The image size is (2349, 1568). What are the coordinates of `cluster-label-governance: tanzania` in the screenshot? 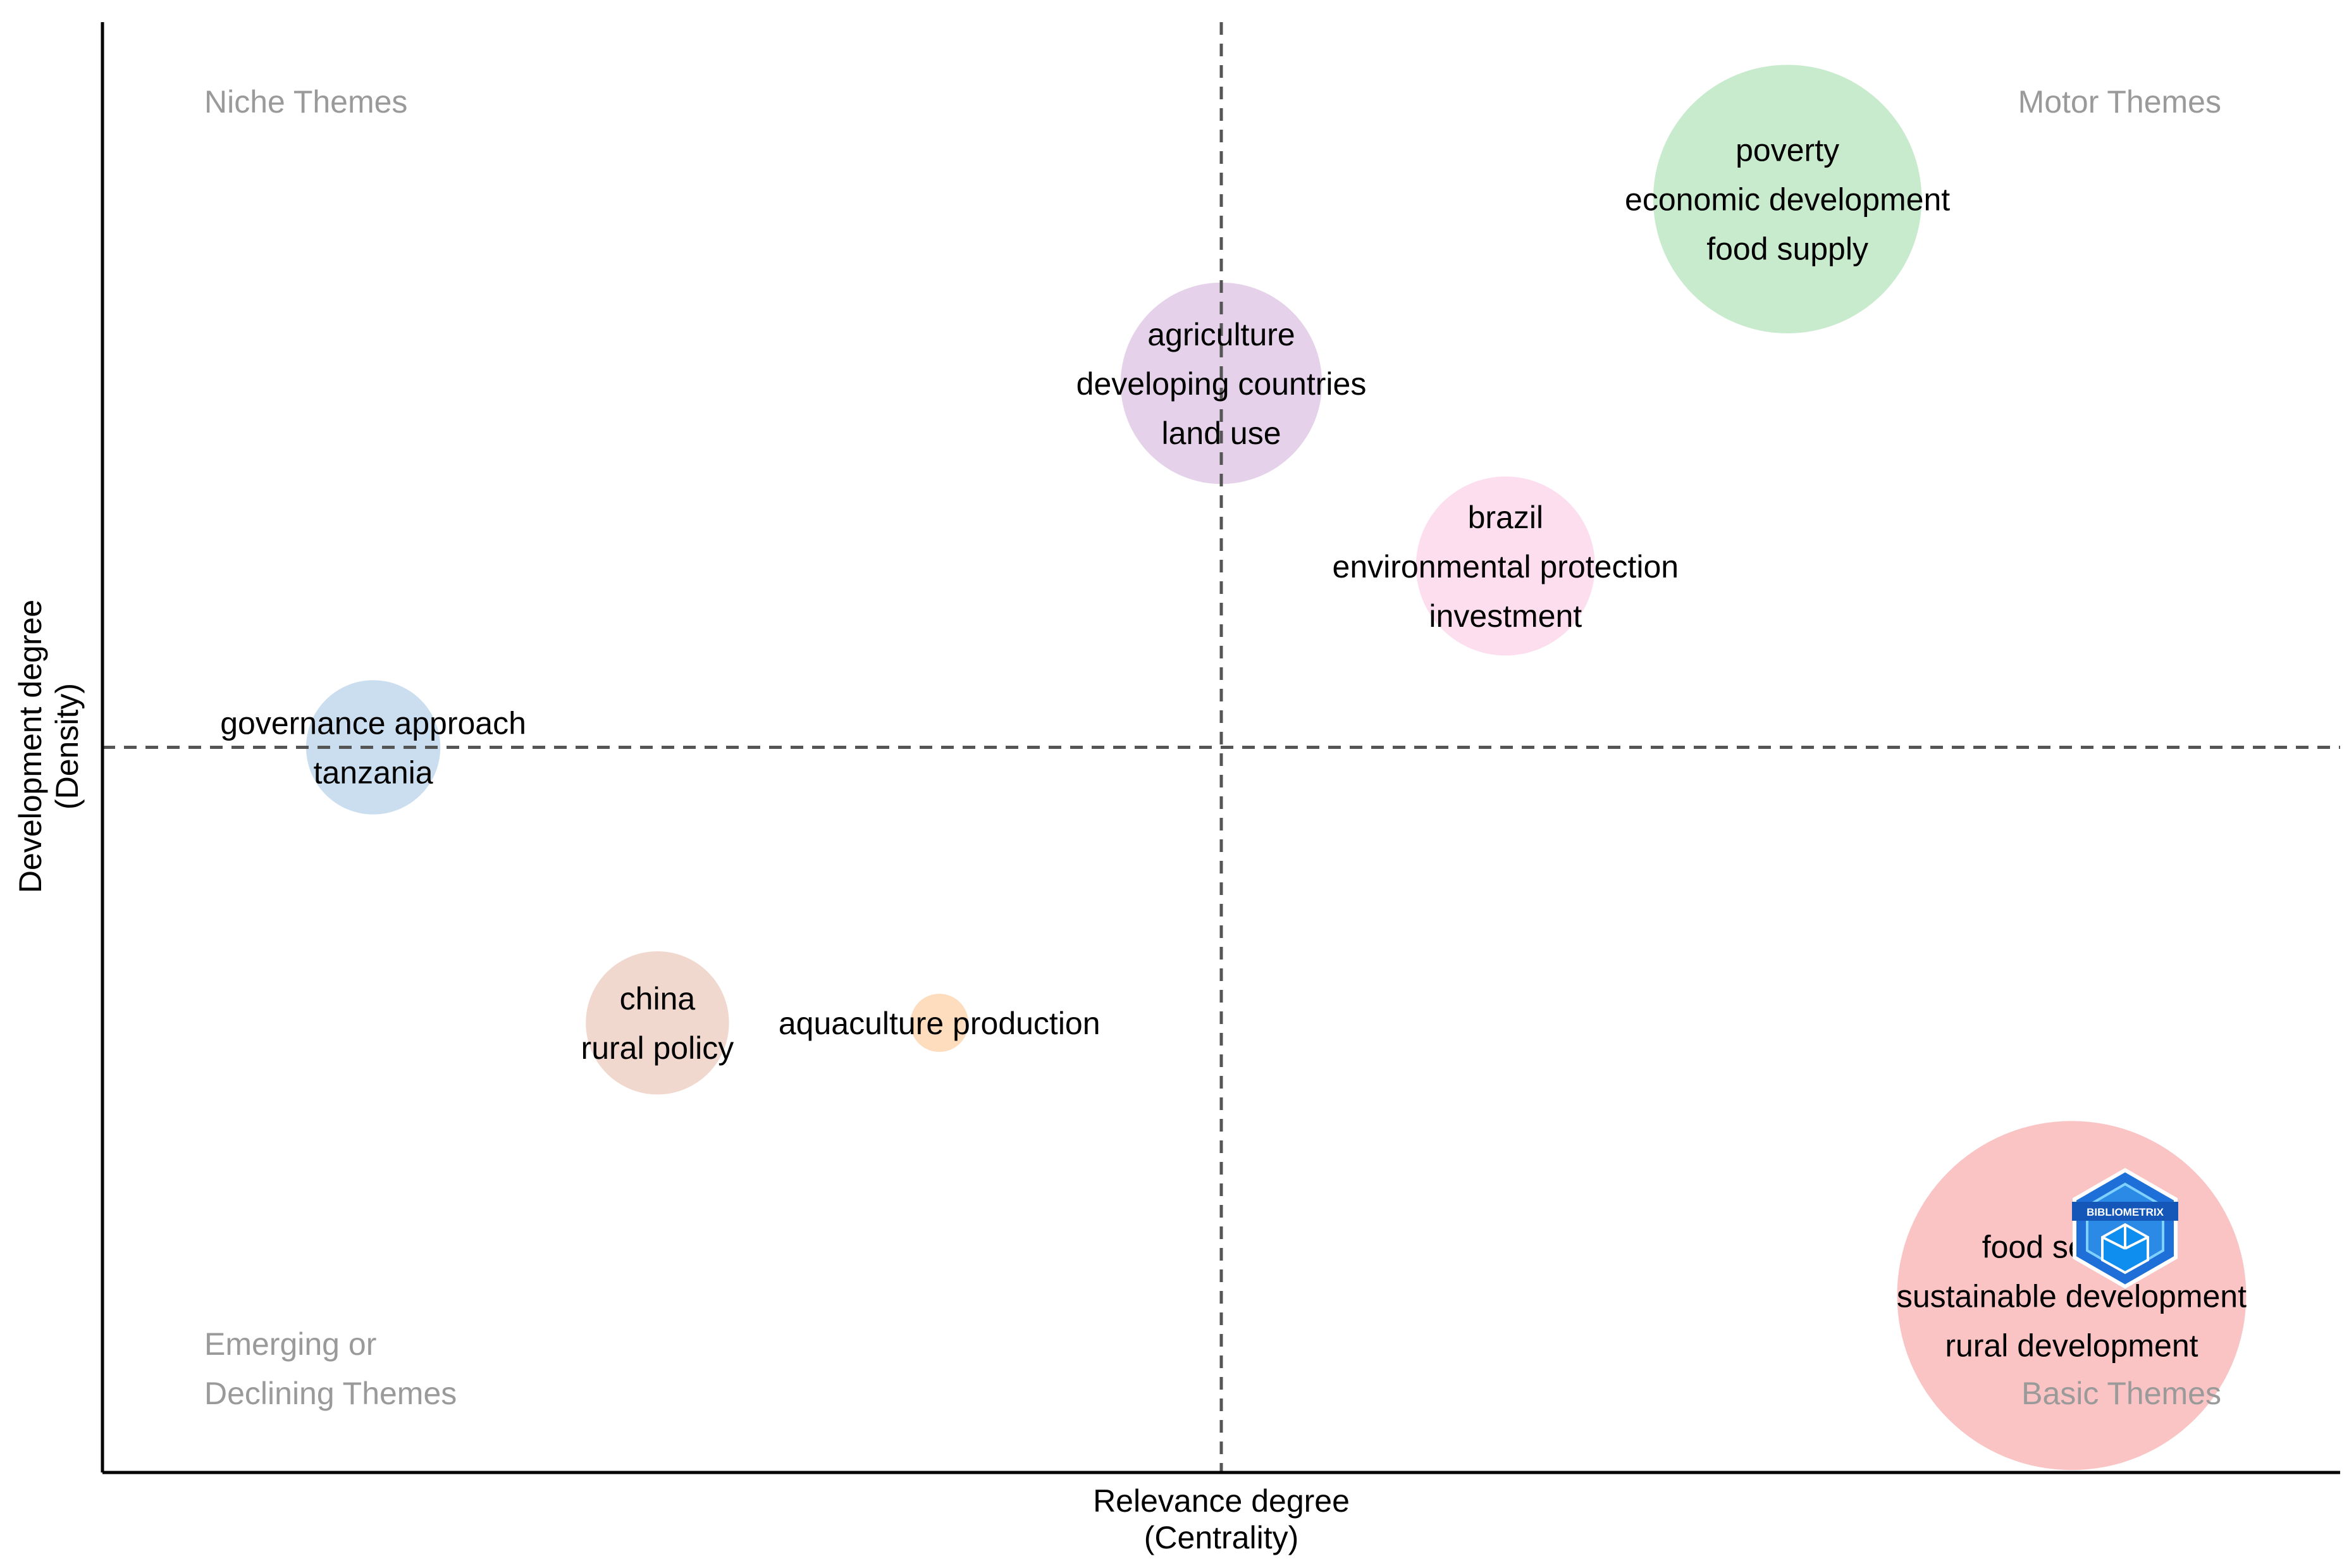 It's located at (374, 773).